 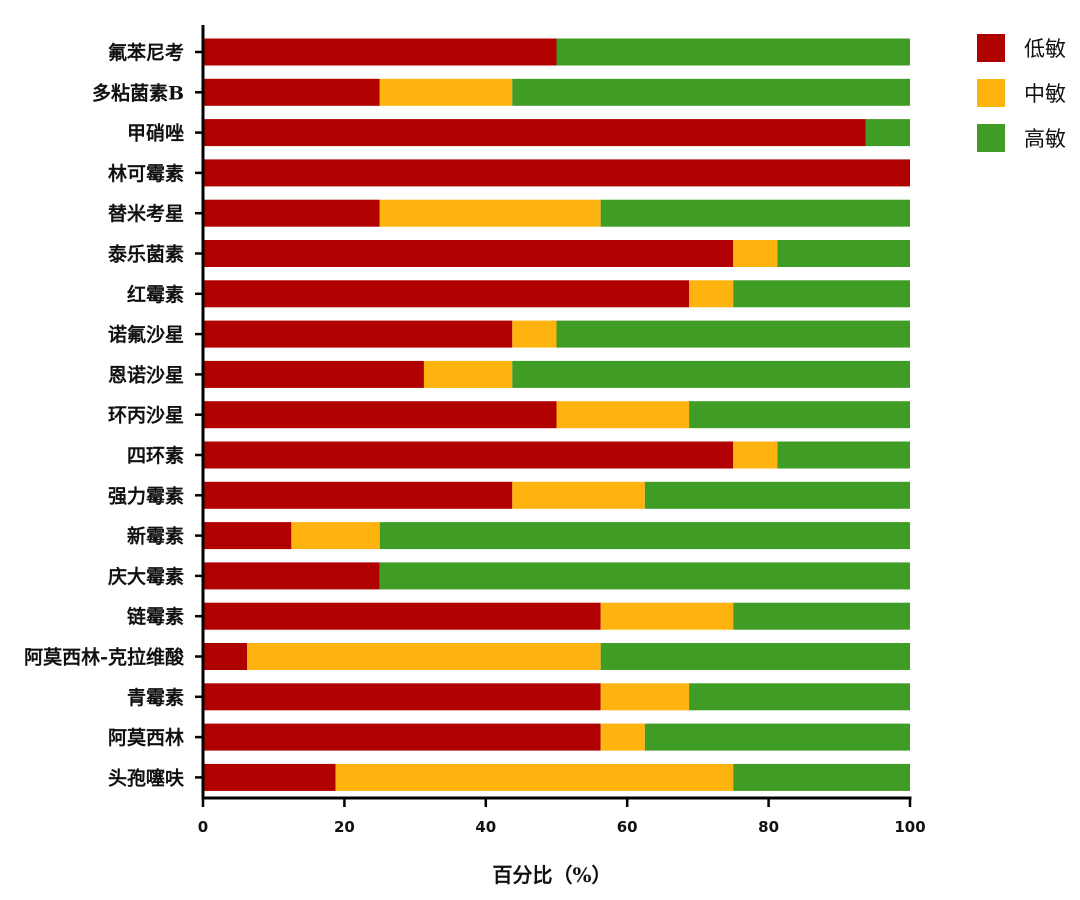 What do you see at coordinates (155, 536) in the screenshot?
I see `category-label: 新霉素` at bounding box center [155, 536].